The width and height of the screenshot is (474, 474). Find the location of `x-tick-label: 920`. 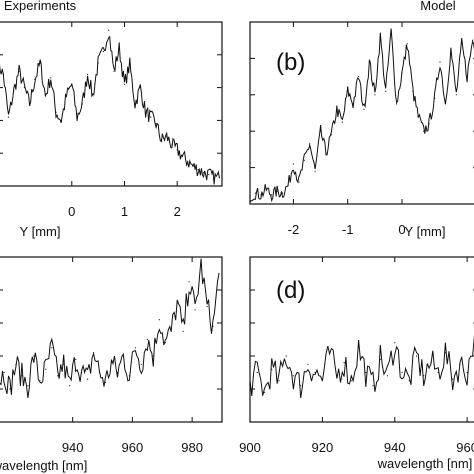

x-tick-label: 920 is located at coordinates (323, 447).